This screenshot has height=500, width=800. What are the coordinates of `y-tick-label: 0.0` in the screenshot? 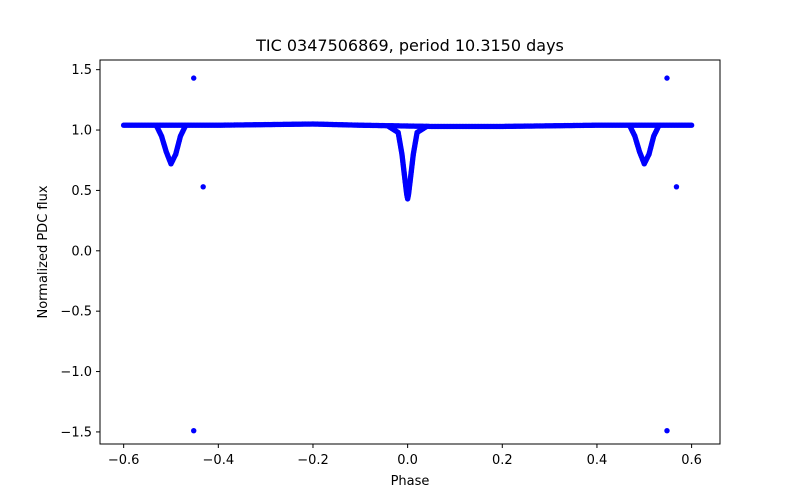 It's located at (81, 251).